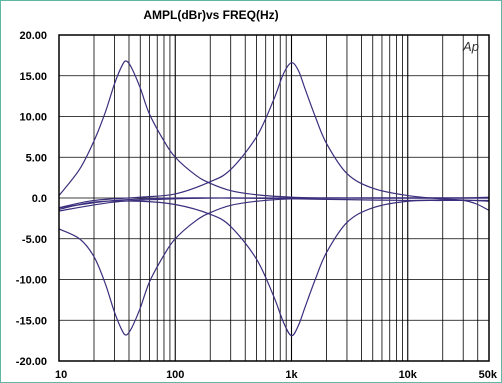 This screenshot has height=383, width=502. Describe the element at coordinates (488, 375) in the screenshot. I see `x-tick-label: 50k` at that location.